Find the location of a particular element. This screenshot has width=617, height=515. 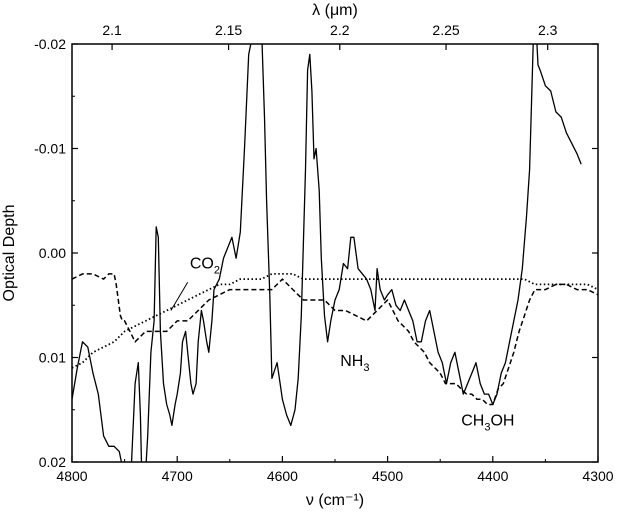

annotation-label: CH3OH is located at coordinates (487, 422).